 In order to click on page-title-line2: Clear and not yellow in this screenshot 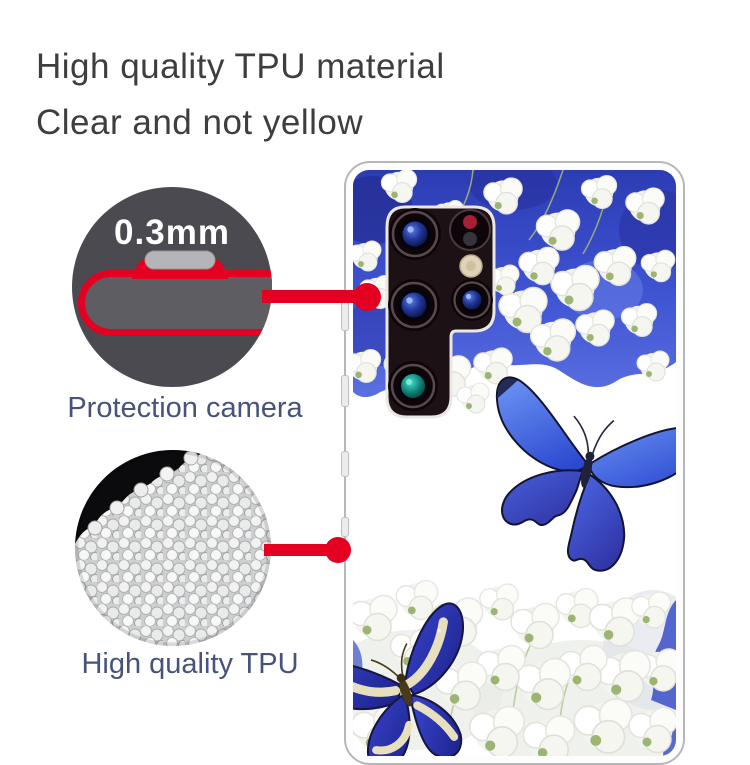, I will do `click(200, 122)`.